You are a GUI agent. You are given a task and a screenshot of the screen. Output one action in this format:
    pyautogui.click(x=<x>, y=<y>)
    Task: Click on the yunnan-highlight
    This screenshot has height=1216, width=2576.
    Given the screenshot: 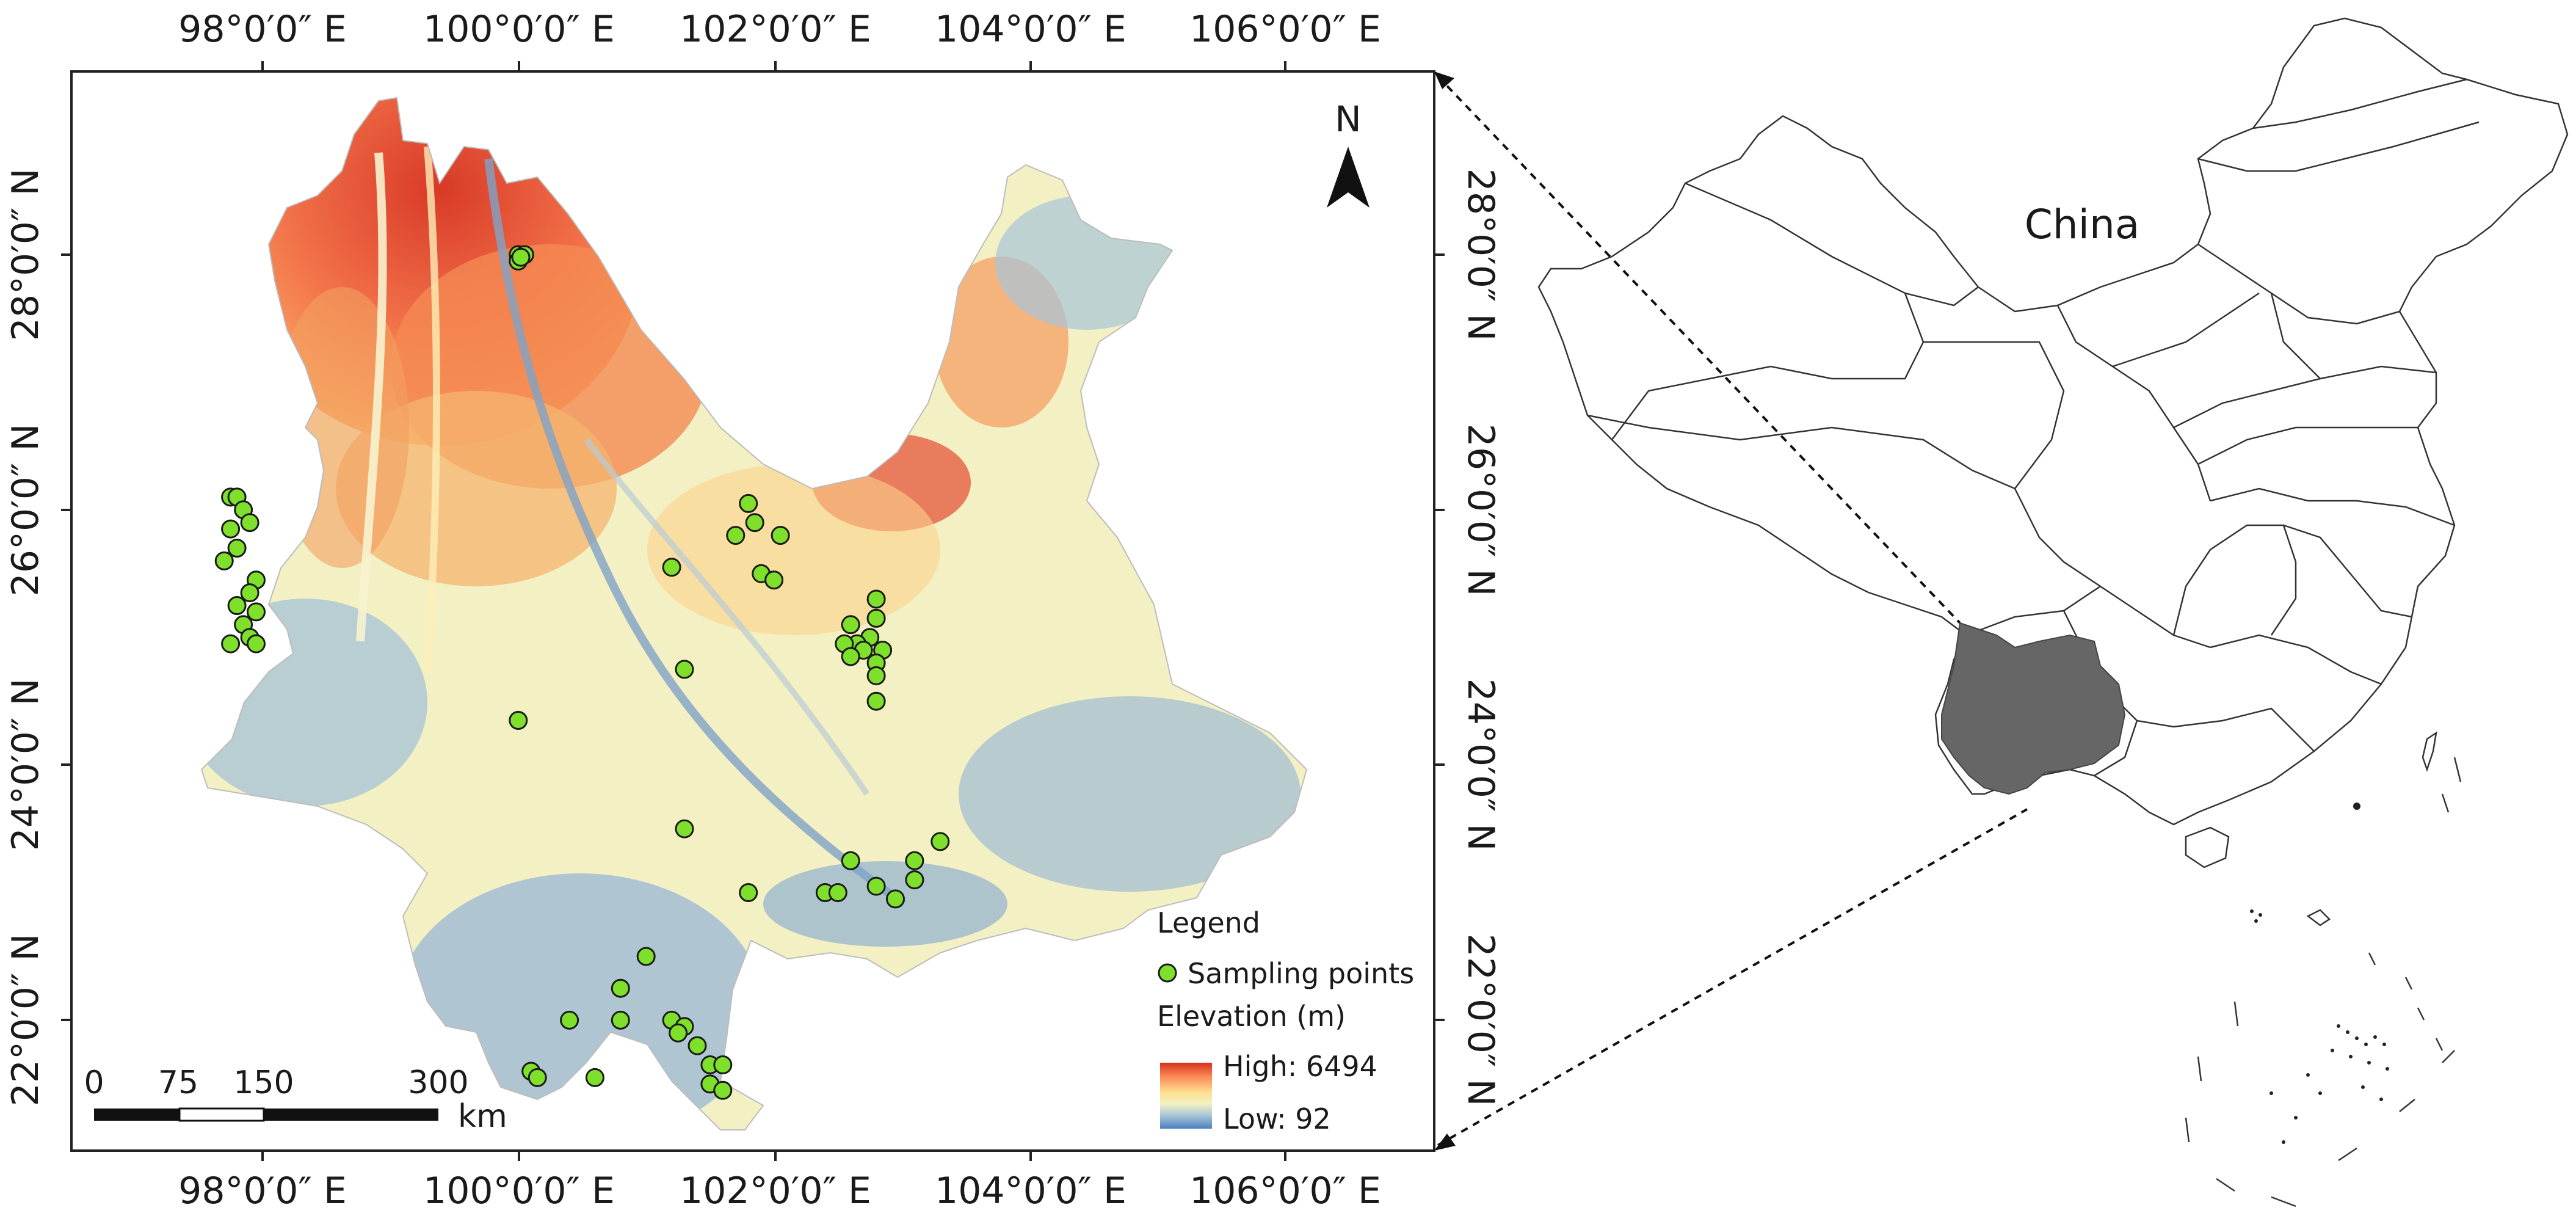 What is the action you would take?
    pyautogui.click(x=2033, y=708)
    